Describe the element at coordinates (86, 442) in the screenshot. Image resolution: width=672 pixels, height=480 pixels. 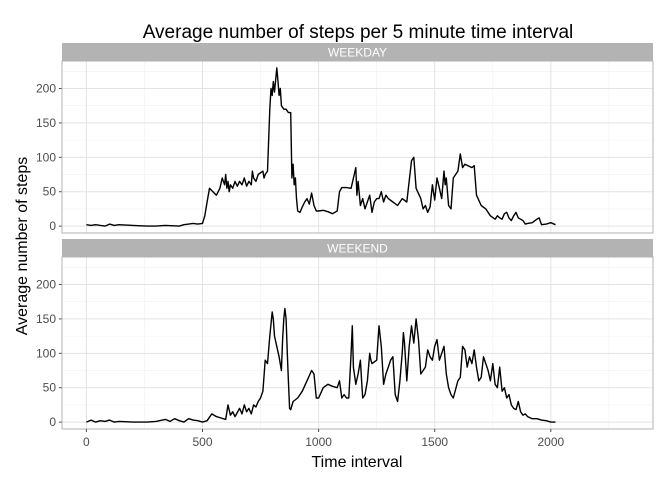
I see `x-tick-label: 0` at that location.